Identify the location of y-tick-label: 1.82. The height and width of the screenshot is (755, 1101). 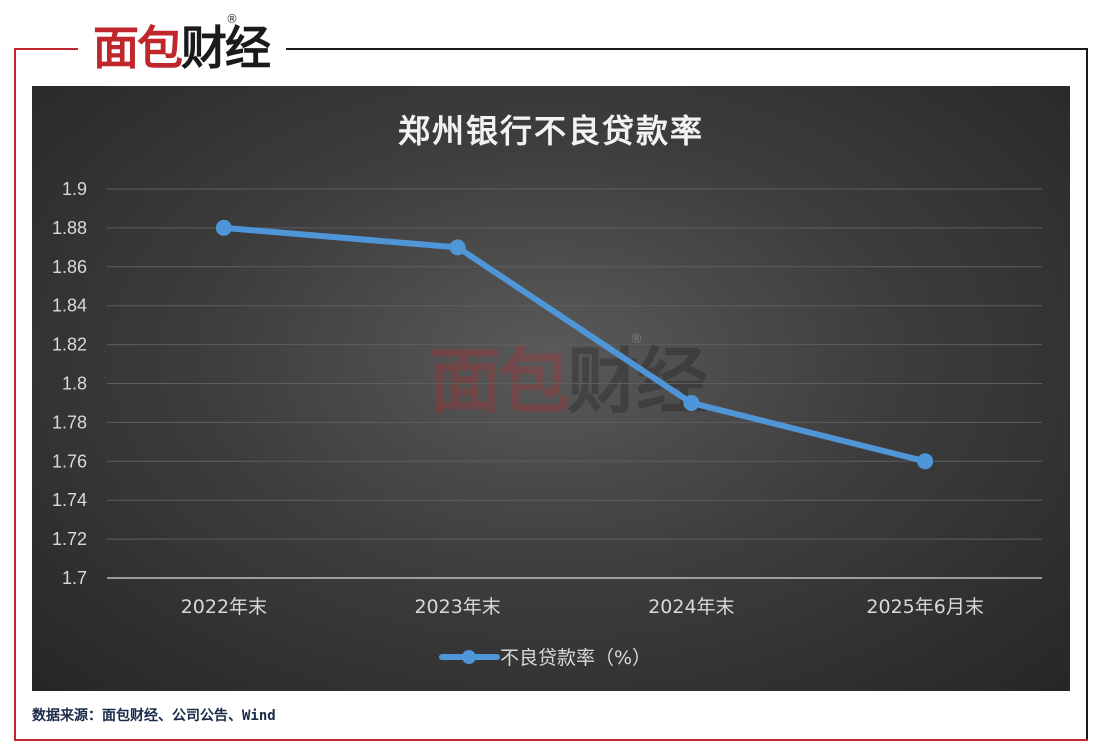
(69, 345).